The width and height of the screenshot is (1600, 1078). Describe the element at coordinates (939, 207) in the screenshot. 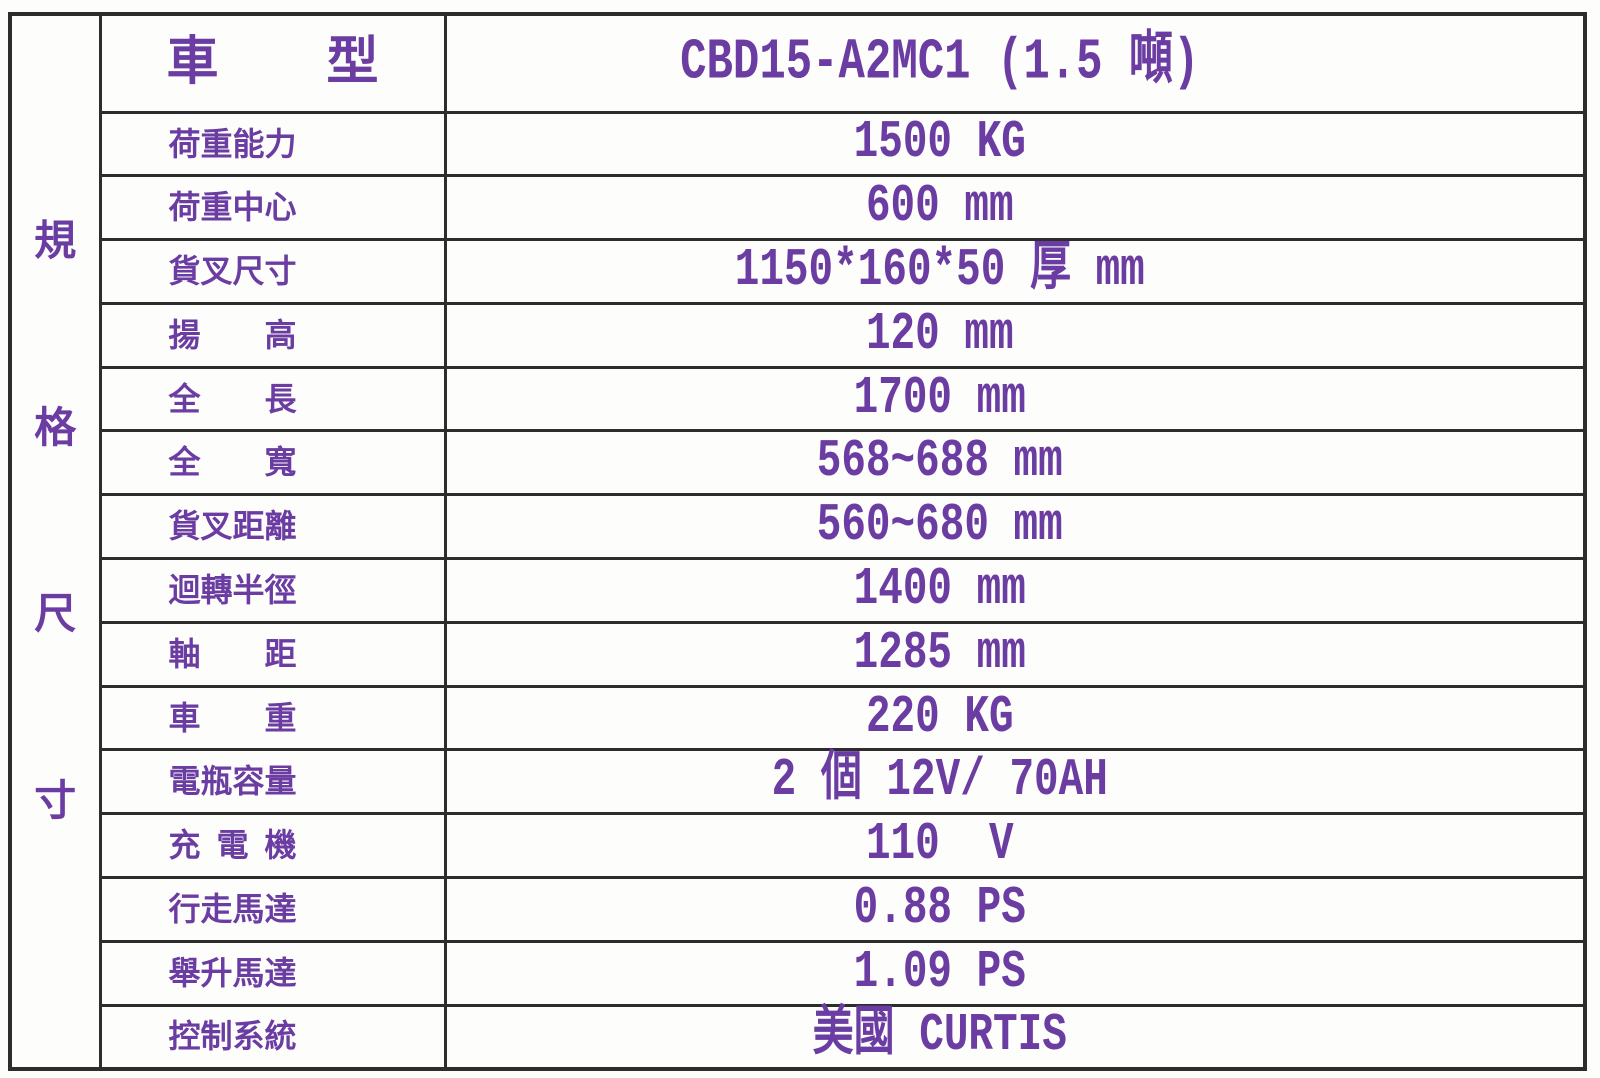

I see `spec-value: 600 mm` at that location.